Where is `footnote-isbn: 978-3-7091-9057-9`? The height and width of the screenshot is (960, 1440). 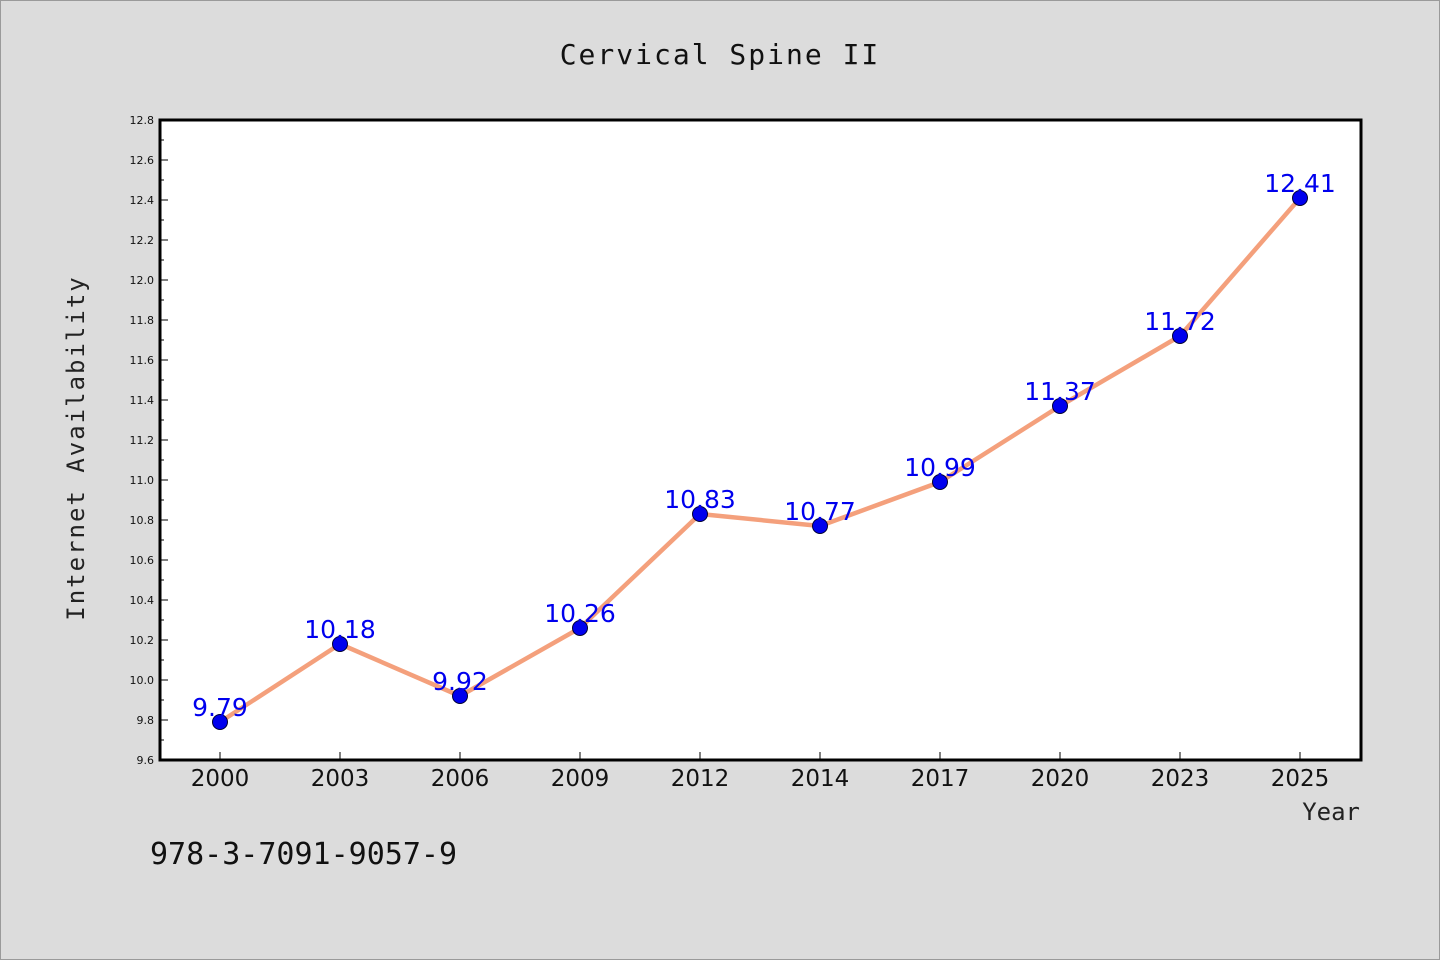
footnote-isbn: 978-3-7091-9057-9 is located at coordinates (303, 854).